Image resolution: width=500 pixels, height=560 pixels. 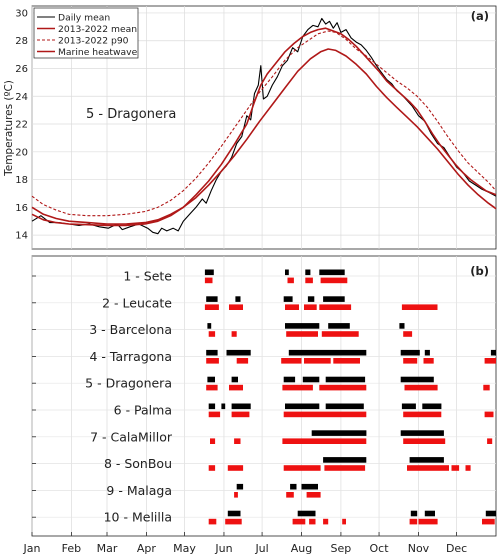 What do you see at coordinates (138, 463) in the screenshot?
I see `station-label: 8 - SonBou` at bounding box center [138, 463].